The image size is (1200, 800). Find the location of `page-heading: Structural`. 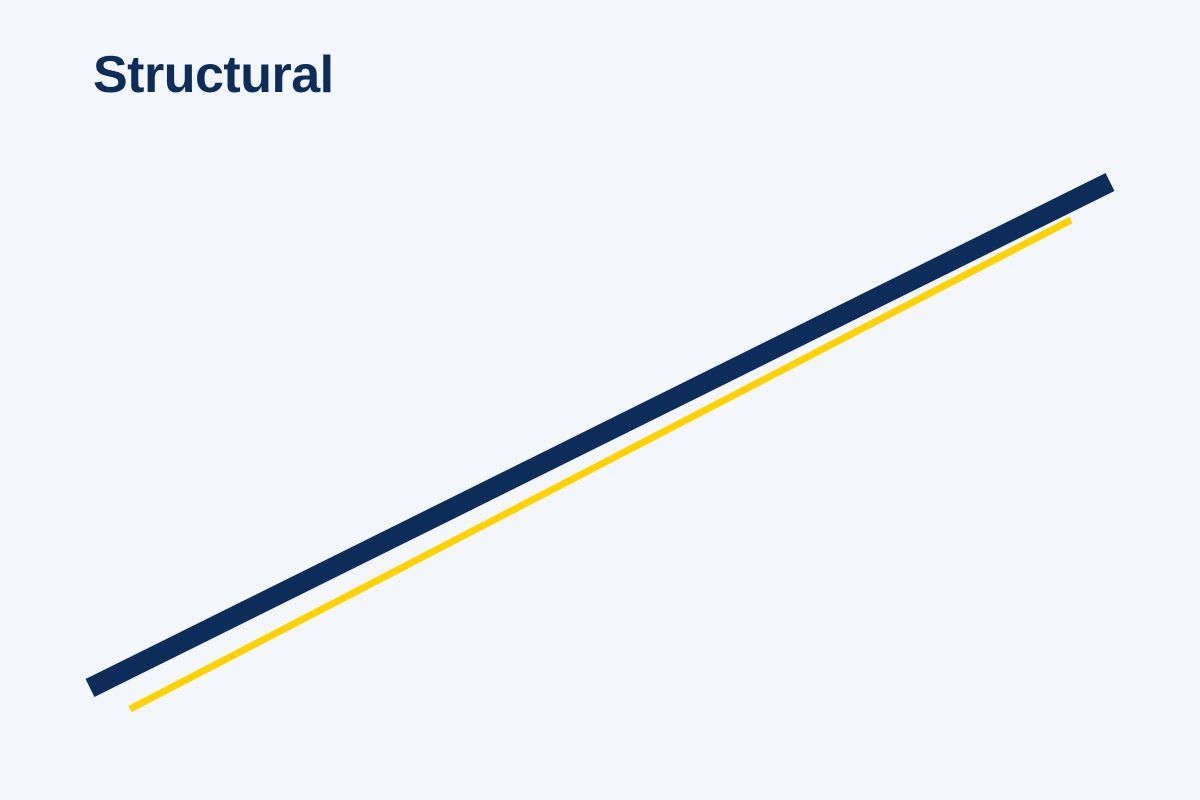

page-heading: Structural is located at coordinates (213, 75).